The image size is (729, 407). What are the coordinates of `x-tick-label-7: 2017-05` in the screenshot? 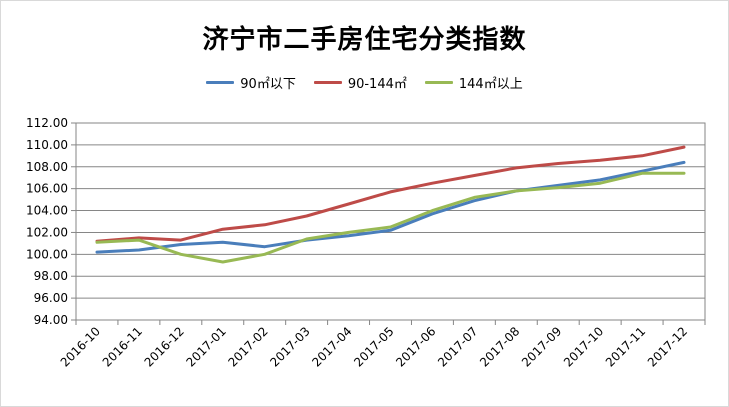 It's located at (373, 346).